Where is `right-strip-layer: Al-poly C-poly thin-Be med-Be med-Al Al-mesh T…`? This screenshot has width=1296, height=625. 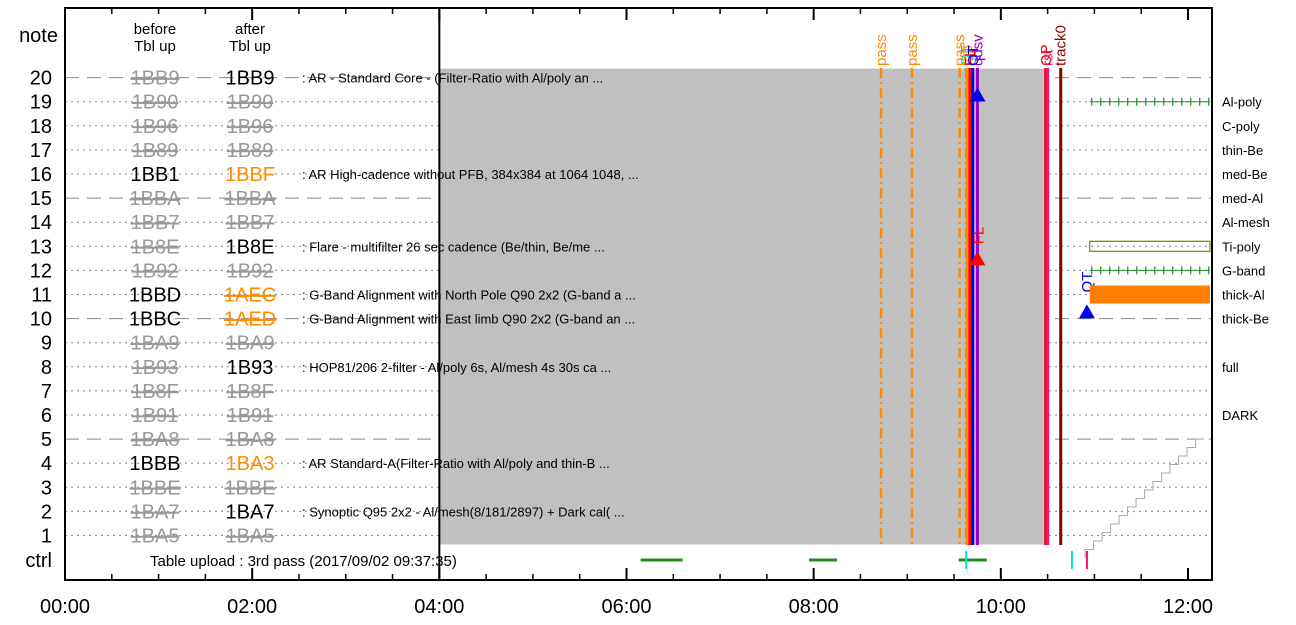
right-strip-layer: Al-poly C-poly thin-Be med-Be med-Al Al-mesh T… is located at coordinates (1179, 259).